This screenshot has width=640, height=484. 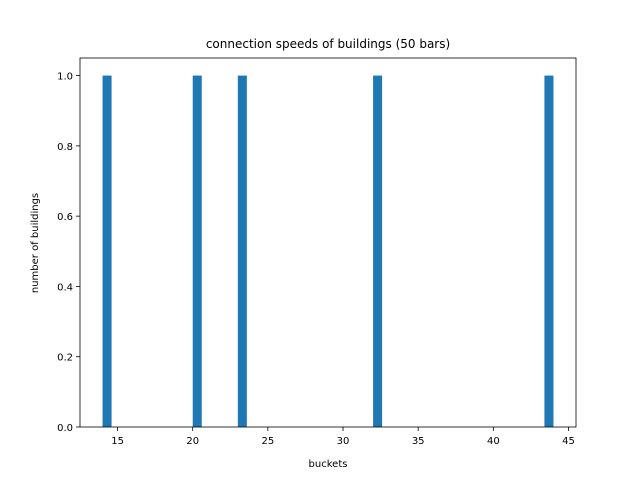 What do you see at coordinates (65, 358) in the screenshot?
I see `y-tick-label-1: 0.2` at bounding box center [65, 358].